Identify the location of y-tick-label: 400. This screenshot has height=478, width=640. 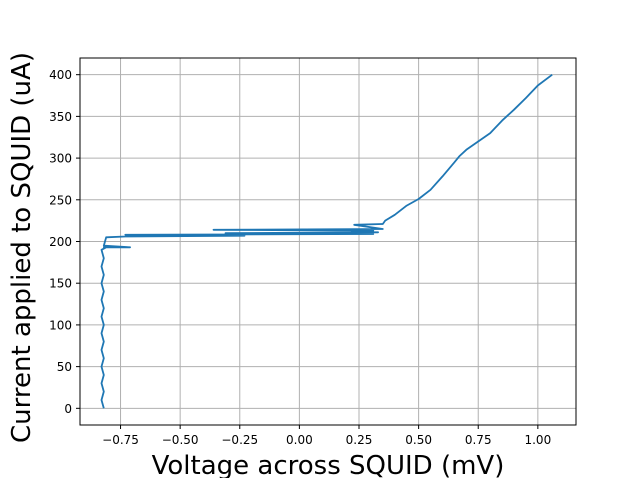
(60, 75).